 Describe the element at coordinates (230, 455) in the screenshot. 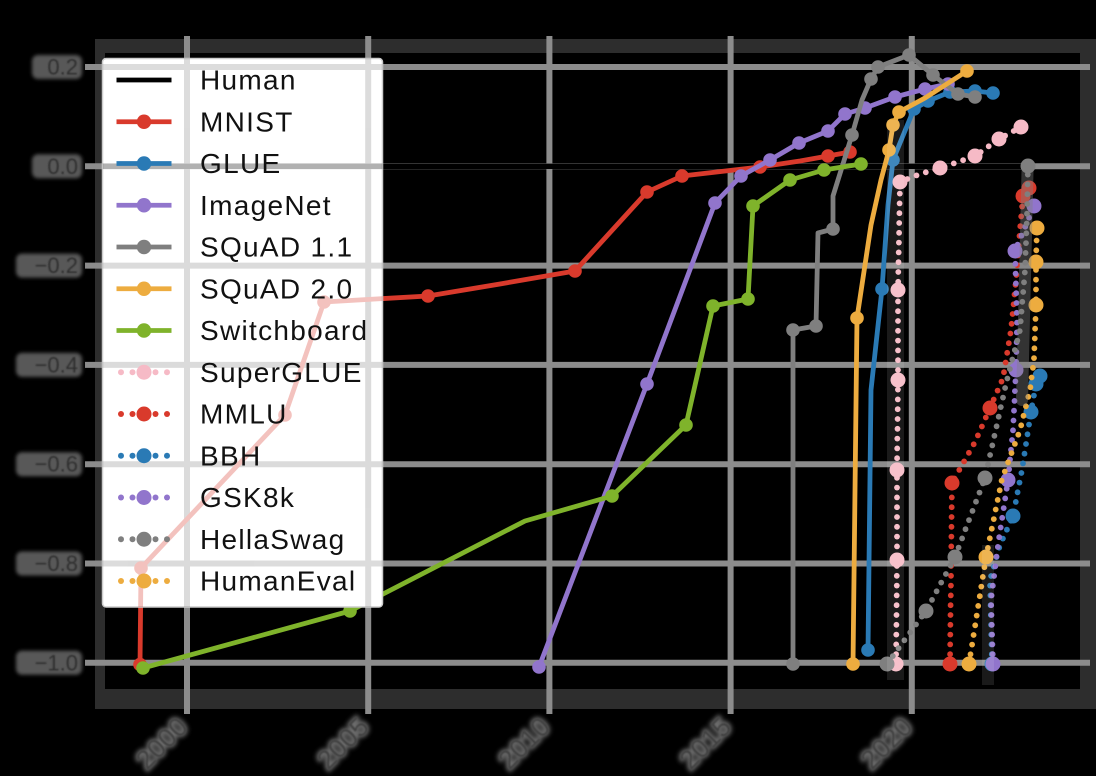

I see `svg-text: BBH` at that location.